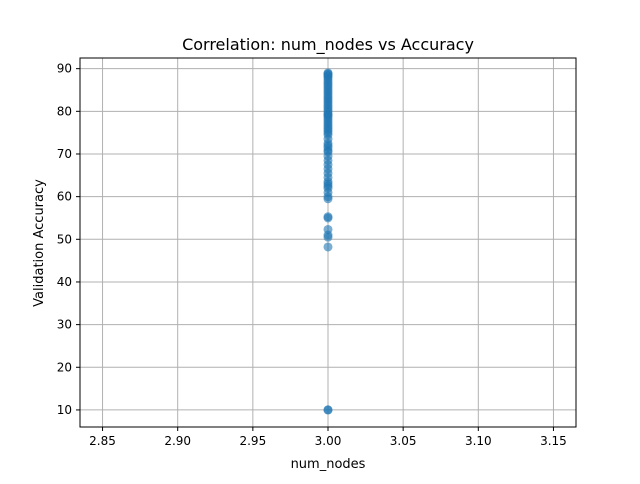 The height and width of the screenshot is (484, 640). I want to click on x-tick-label: 3.00, so click(328, 441).